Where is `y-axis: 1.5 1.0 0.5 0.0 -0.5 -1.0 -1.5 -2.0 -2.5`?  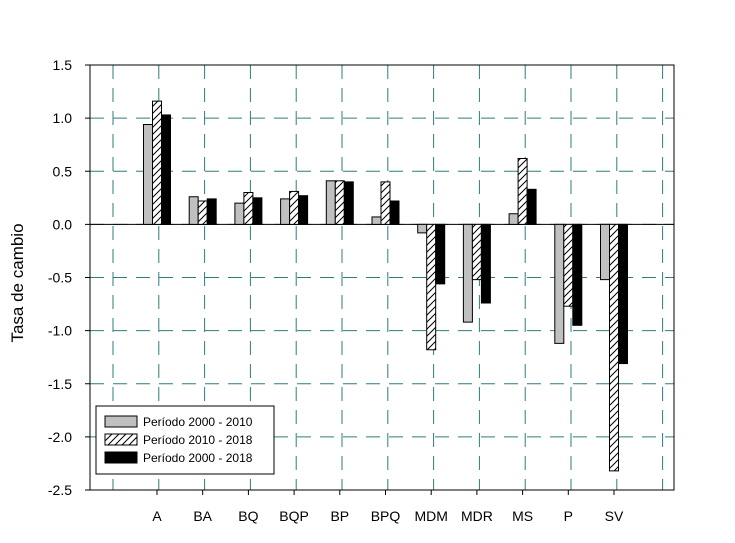
y-axis: 1.5 1.0 0.5 0.0 -0.5 -1.0 -1.5 -2.0 -2.5 is located at coordinates (69, 277).